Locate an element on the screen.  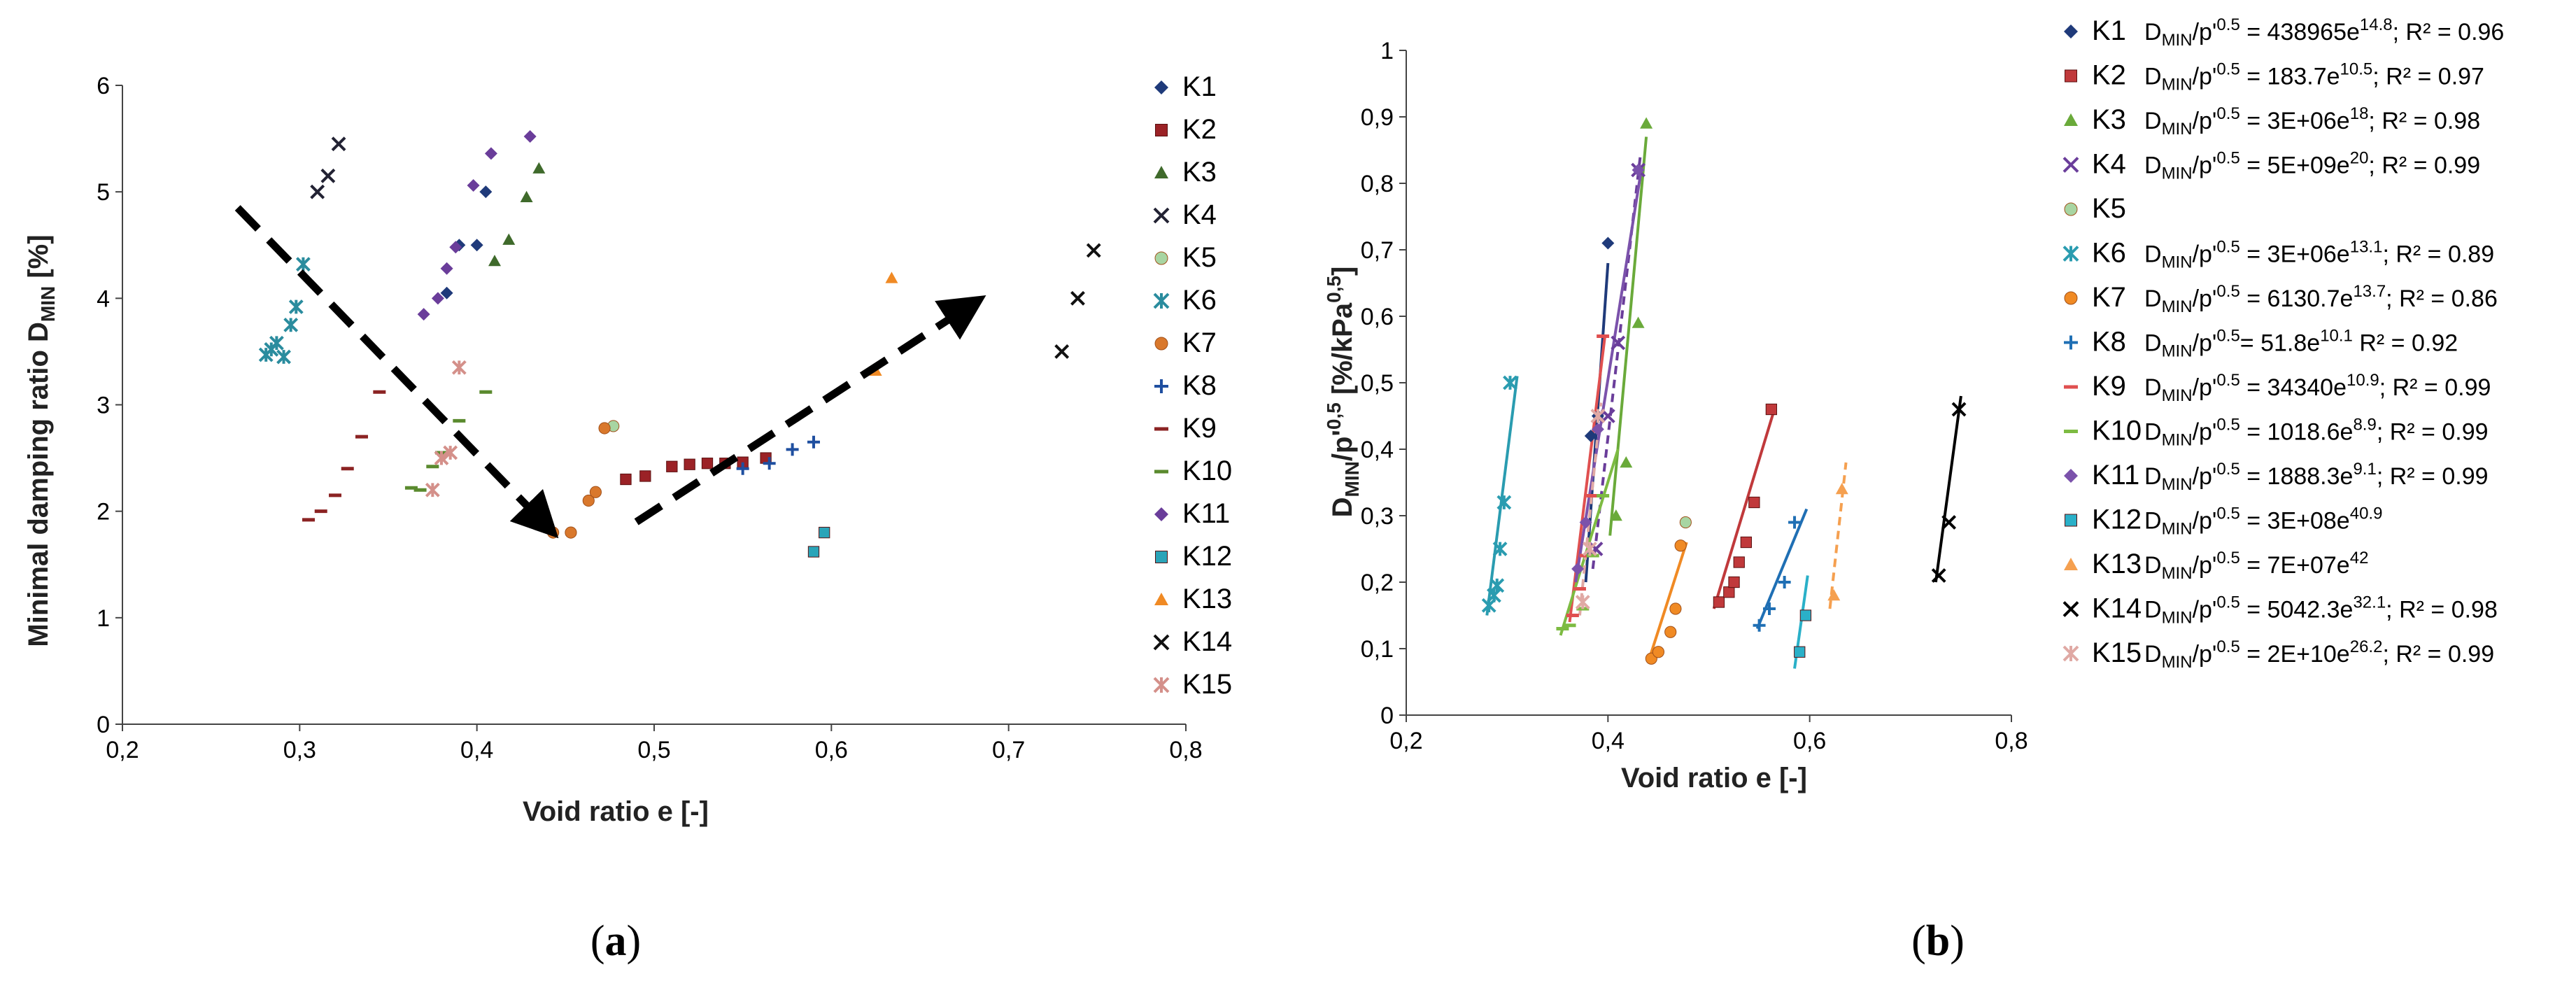
chart-a-point-k13 is located at coordinates (891, 277).